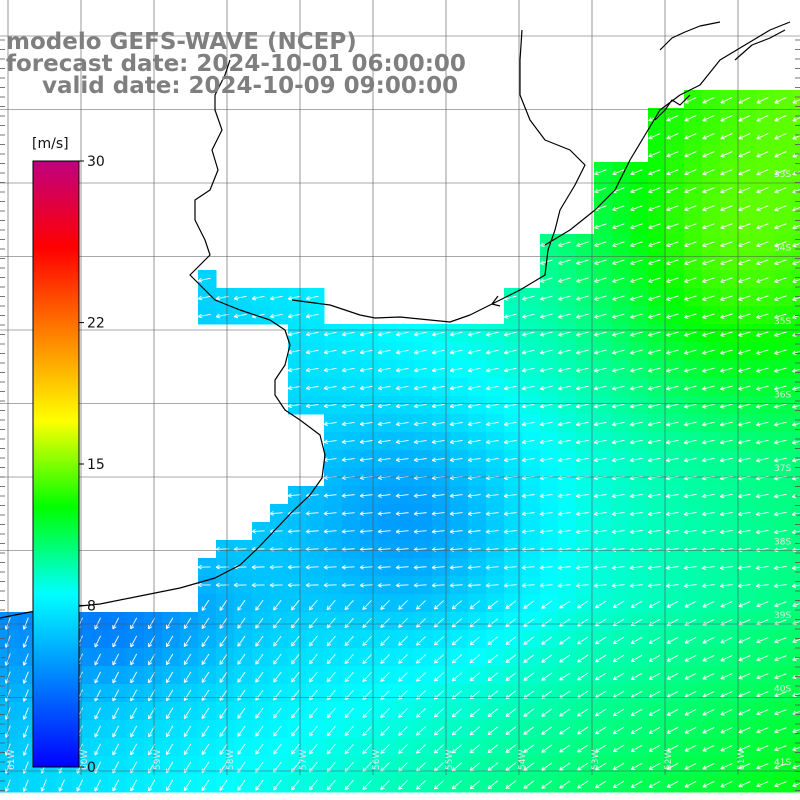 This screenshot has height=800, width=800. What do you see at coordinates (782, 469) in the screenshot?
I see `latitude-labels: 33S 34S 35S 36S 37S 38S 39S 40S 41S` at bounding box center [782, 469].